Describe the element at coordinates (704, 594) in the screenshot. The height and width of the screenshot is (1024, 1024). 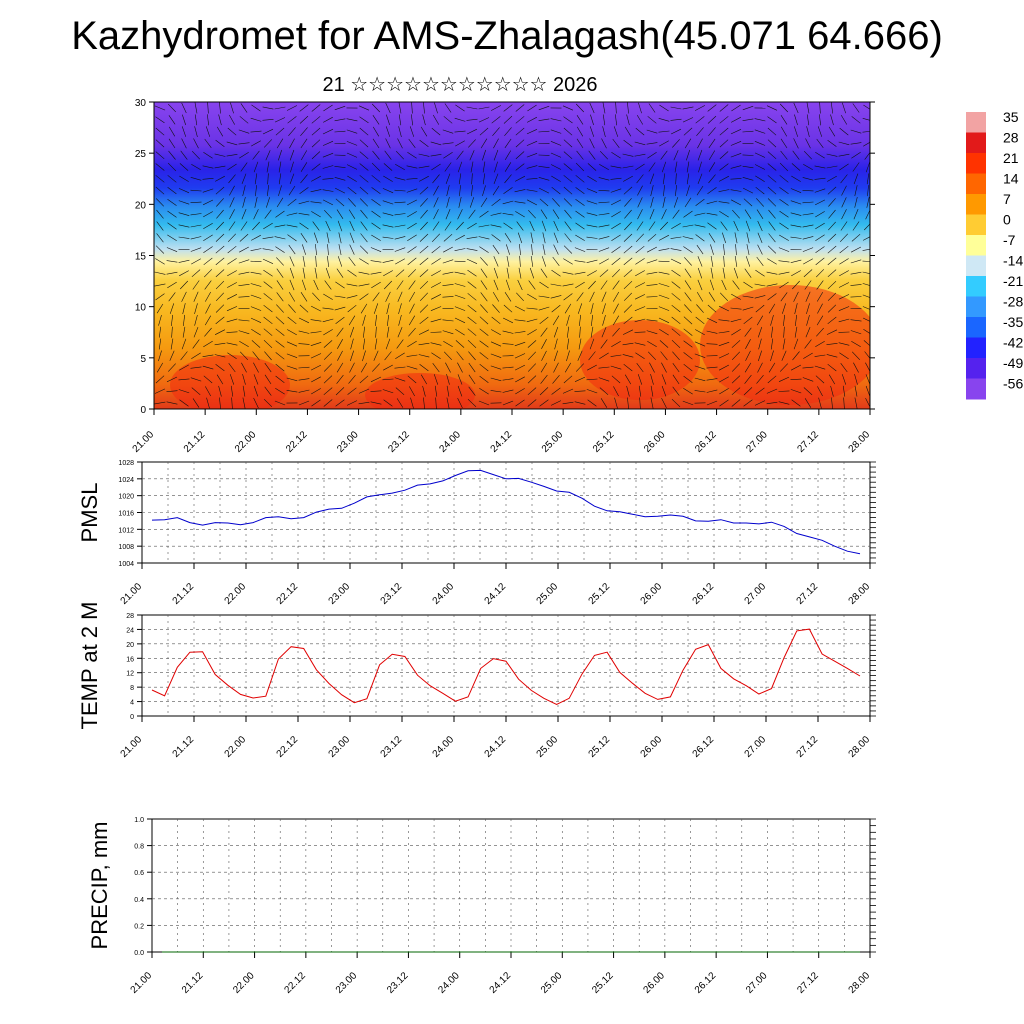
I see `x-tick-label: 26.12` at that location.